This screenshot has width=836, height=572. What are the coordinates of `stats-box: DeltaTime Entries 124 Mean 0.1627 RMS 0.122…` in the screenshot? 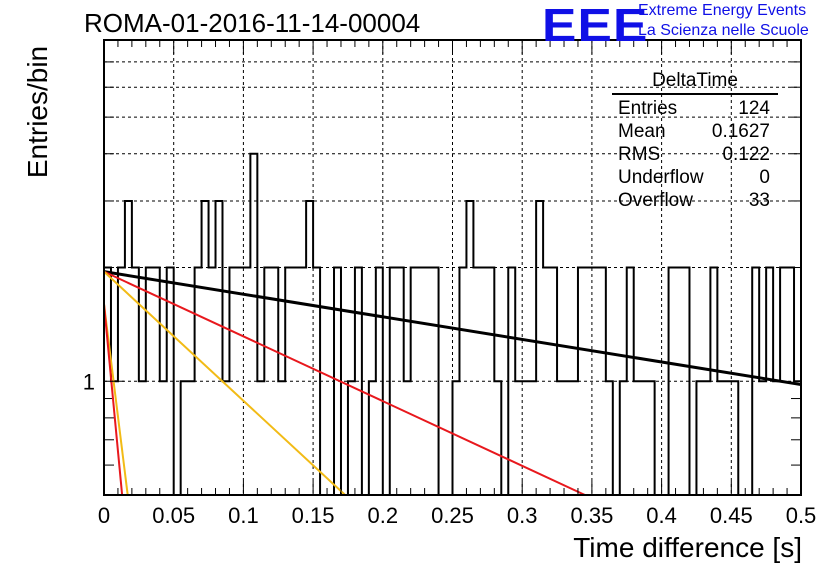 It's located at (695, 141).